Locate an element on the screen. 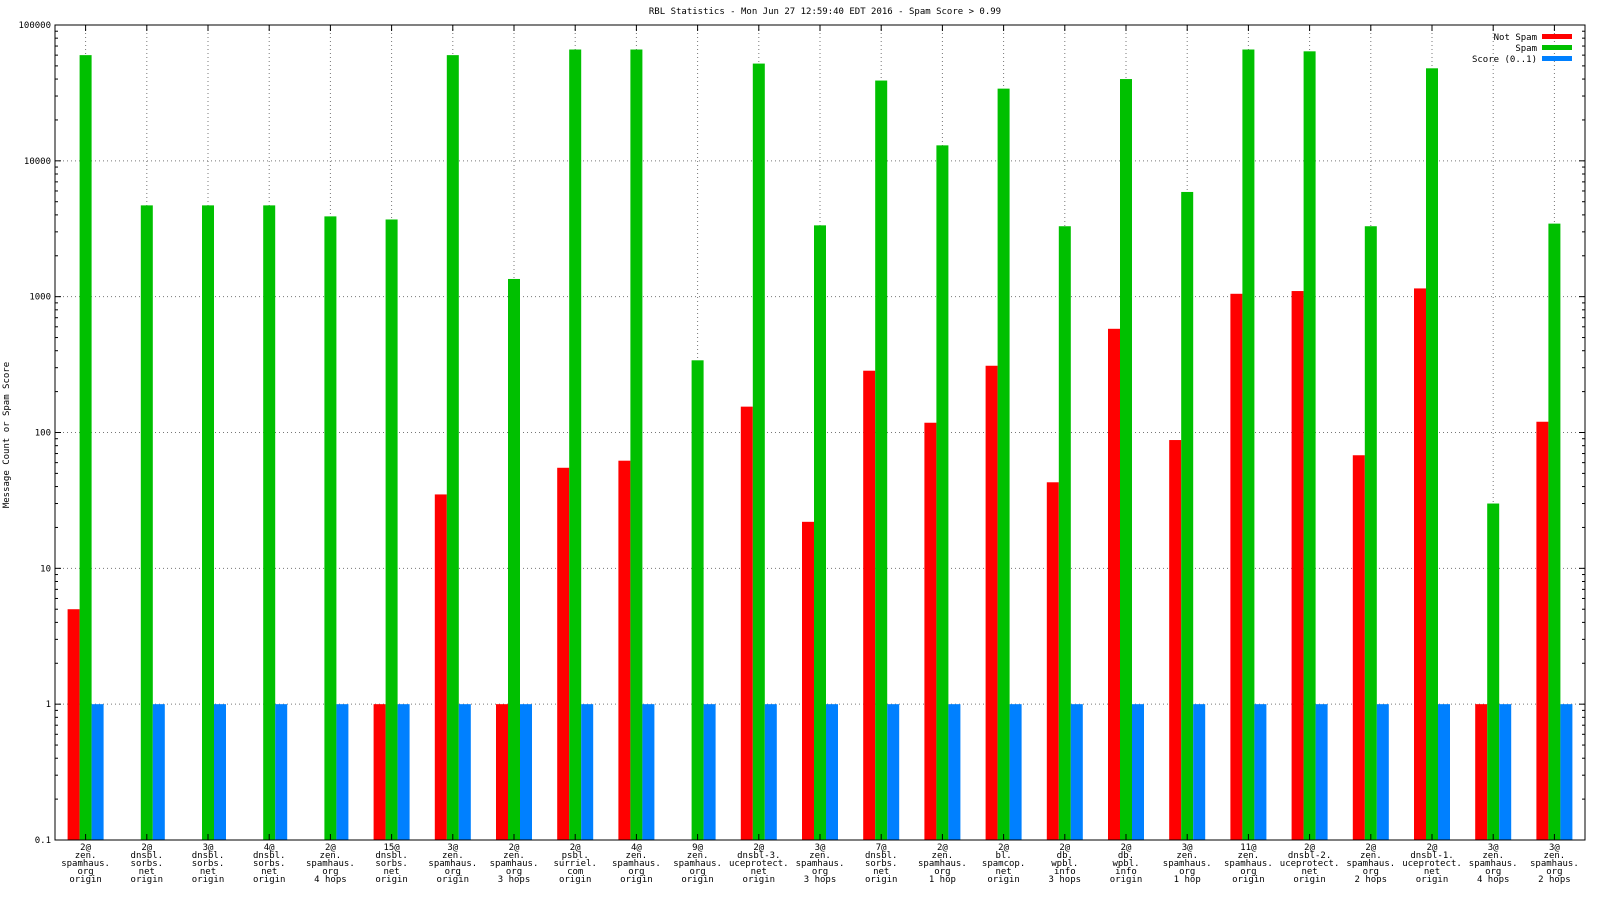 The height and width of the screenshot is (900, 1600). legend-swatch-score-bar is located at coordinates (1557, 58).